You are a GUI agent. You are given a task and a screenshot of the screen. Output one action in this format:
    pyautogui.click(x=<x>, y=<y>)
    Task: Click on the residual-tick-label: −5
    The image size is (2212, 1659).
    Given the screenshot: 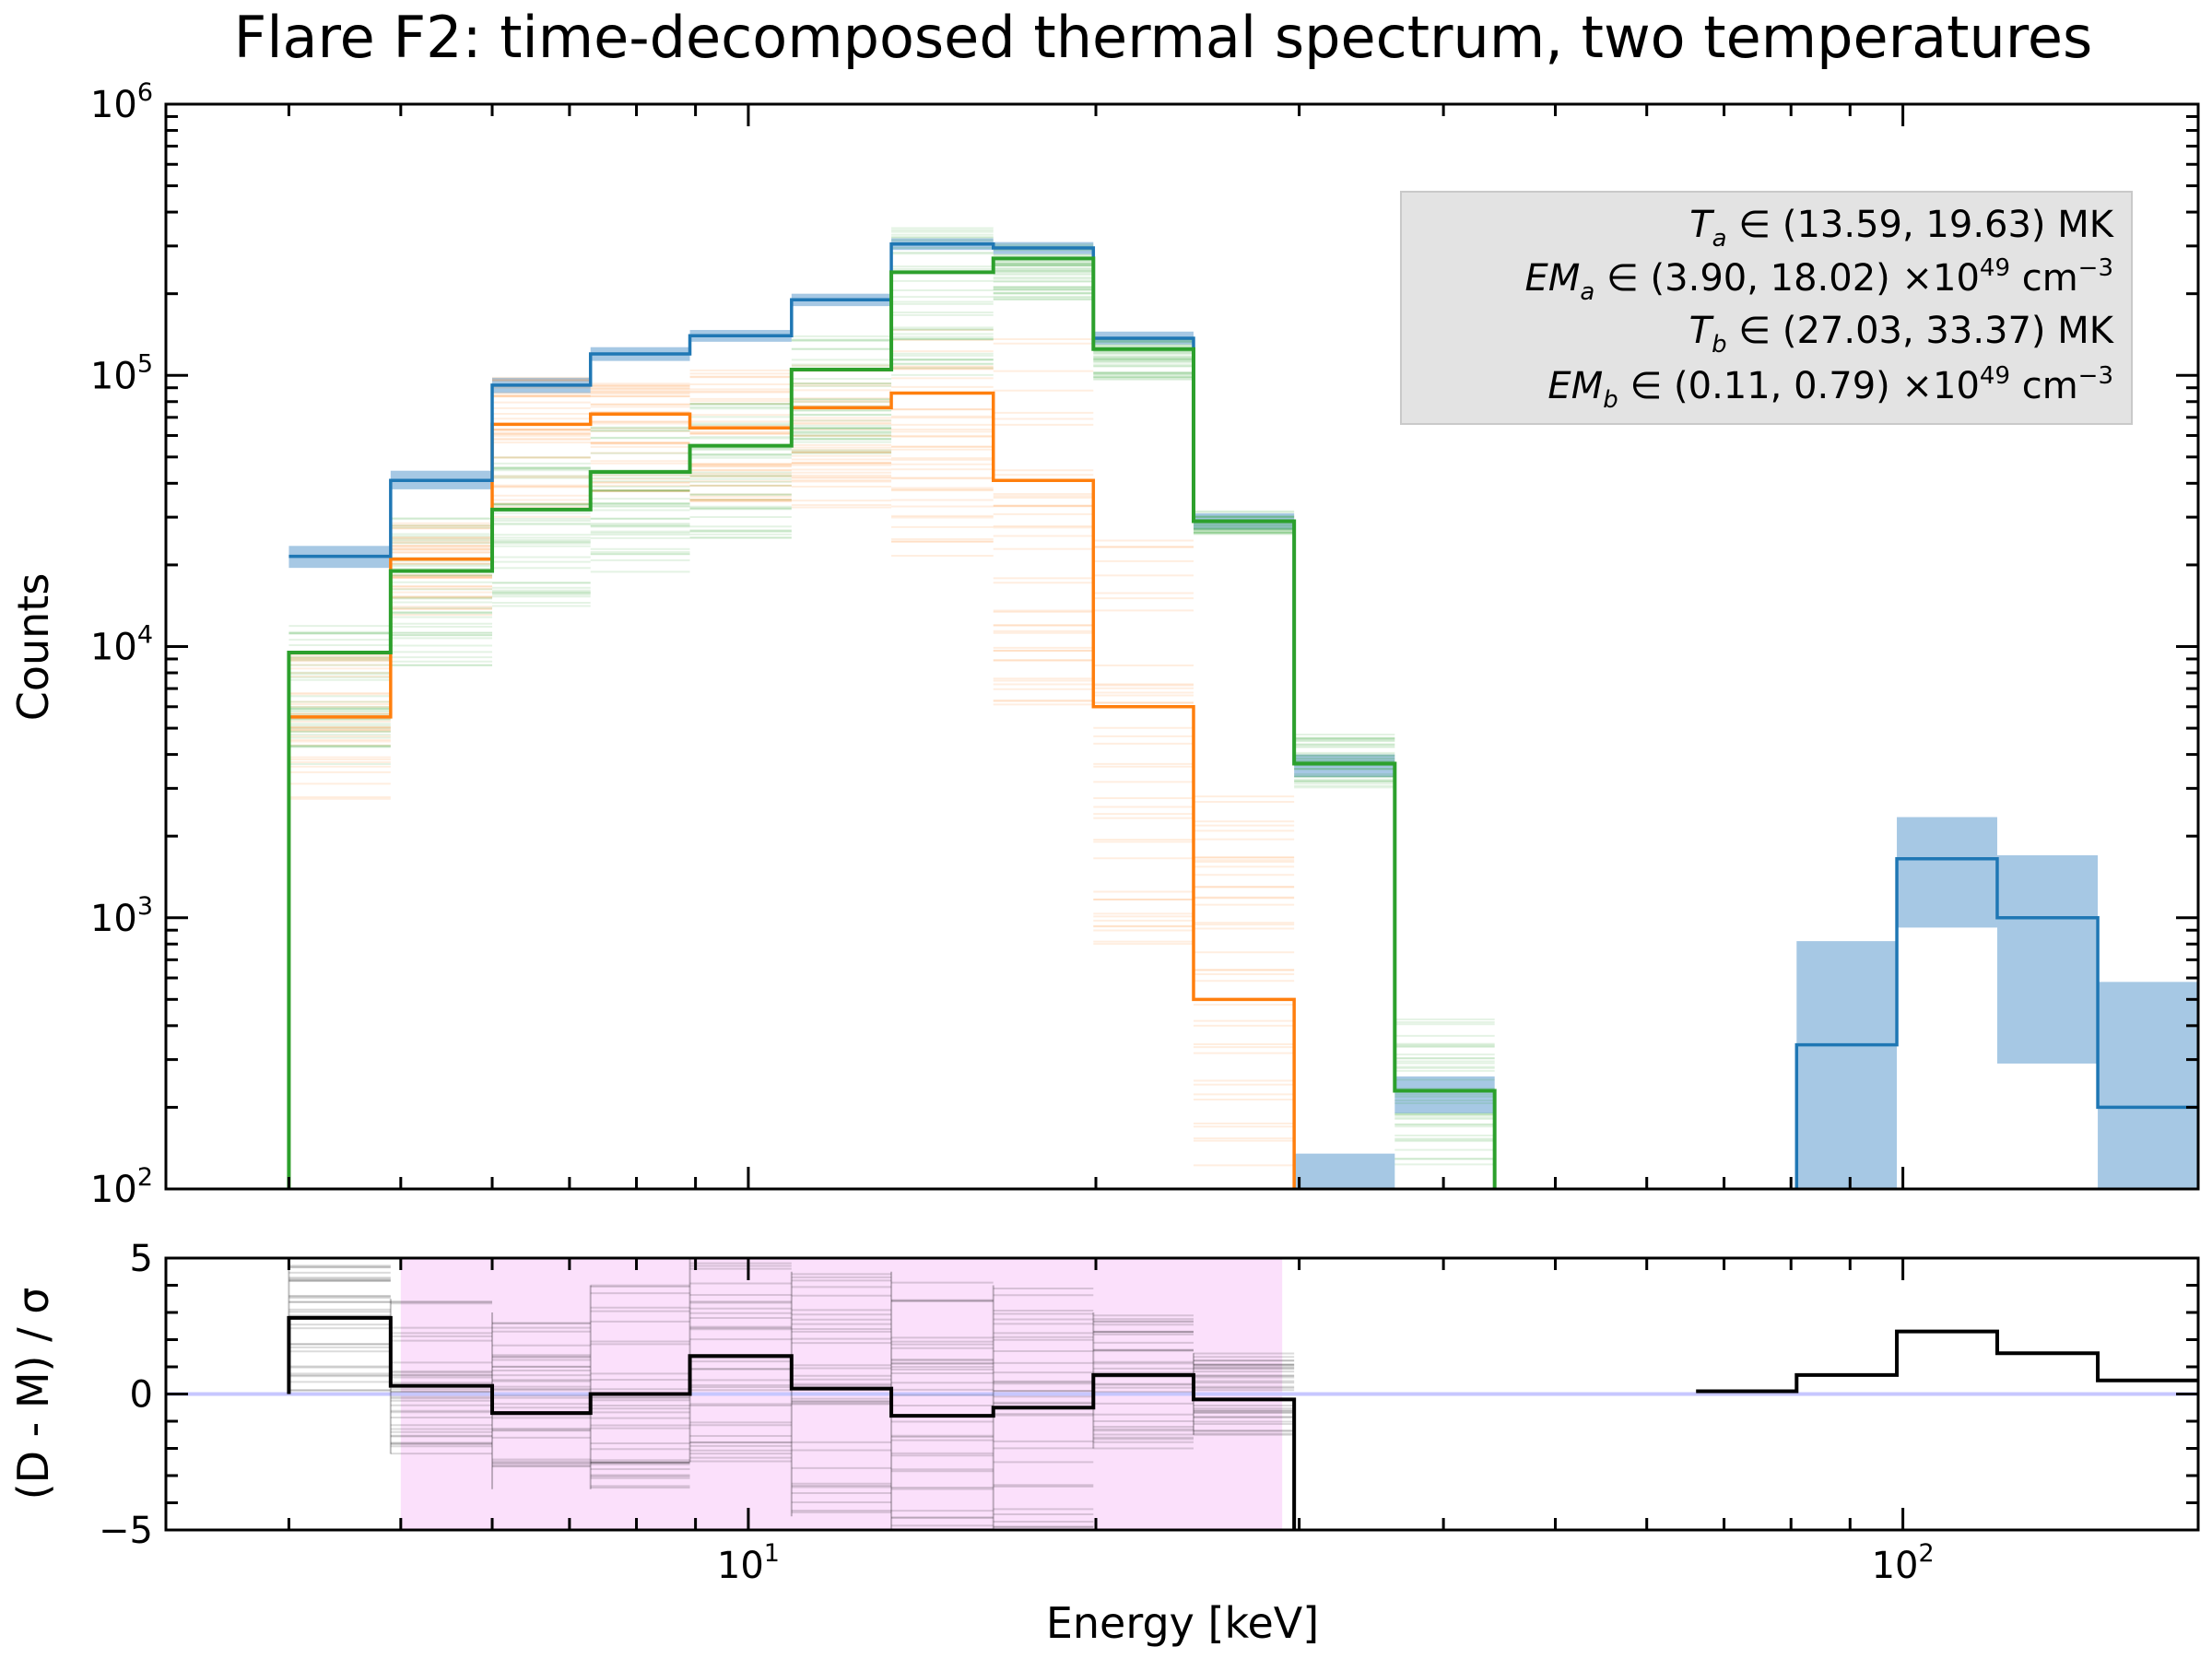 What is the action you would take?
    pyautogui.click(x=126, y=1531)
    